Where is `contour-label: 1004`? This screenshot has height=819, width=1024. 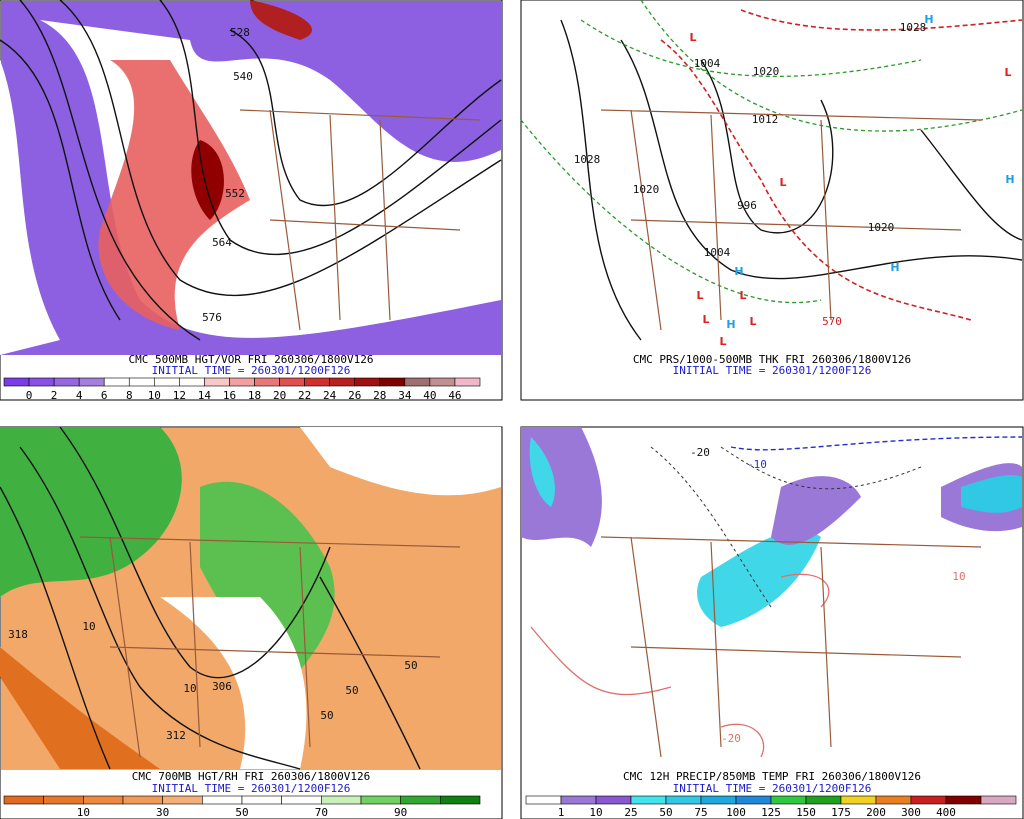
contour-label: 1004 is located at coordinates (717, 252).